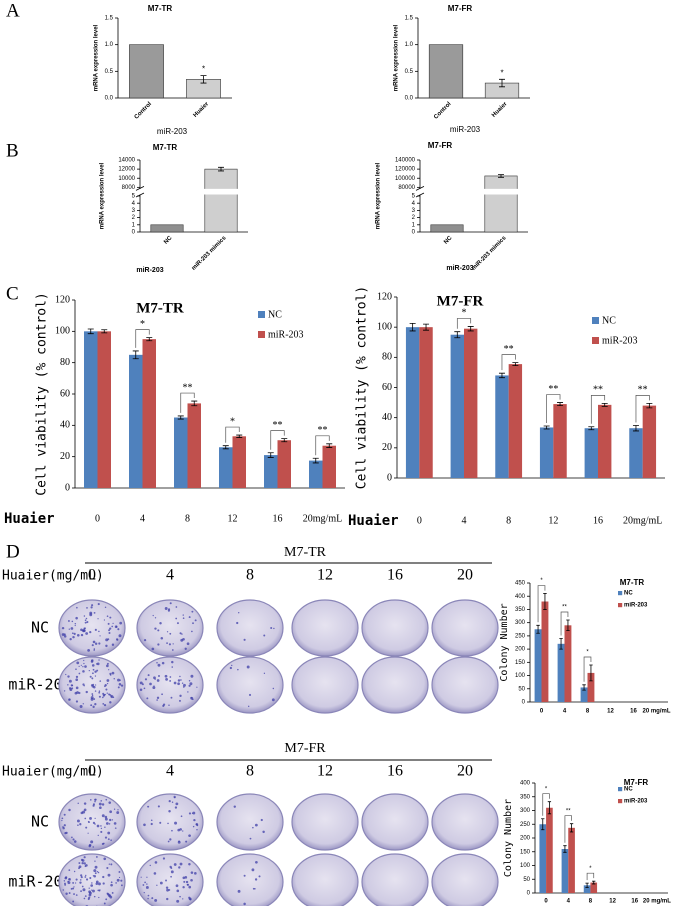 This screenshot has height=906, width=675. I want to click on panel-label: A, so click(13, 10).